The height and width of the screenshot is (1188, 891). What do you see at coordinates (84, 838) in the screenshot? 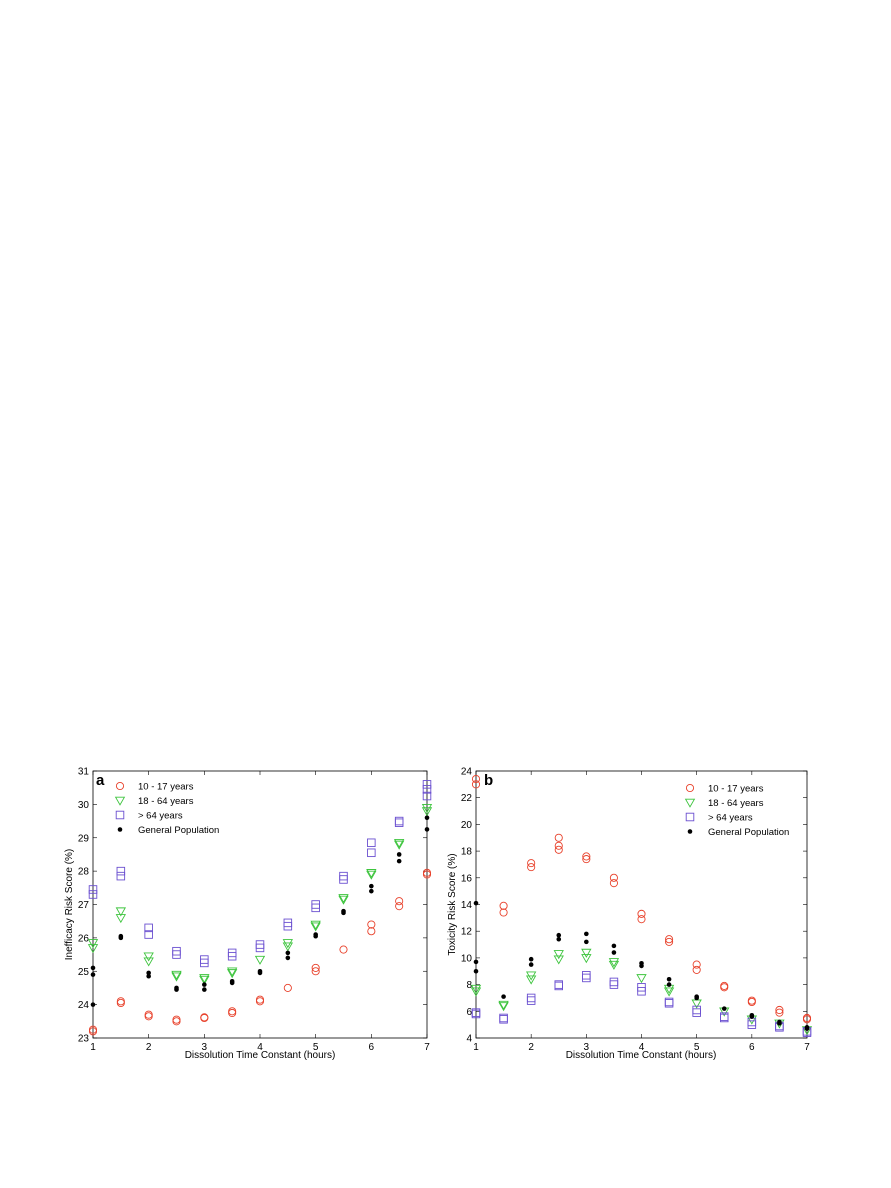
I see `chart-a-y-tick-label: 29` at bounding box center [84, 838].